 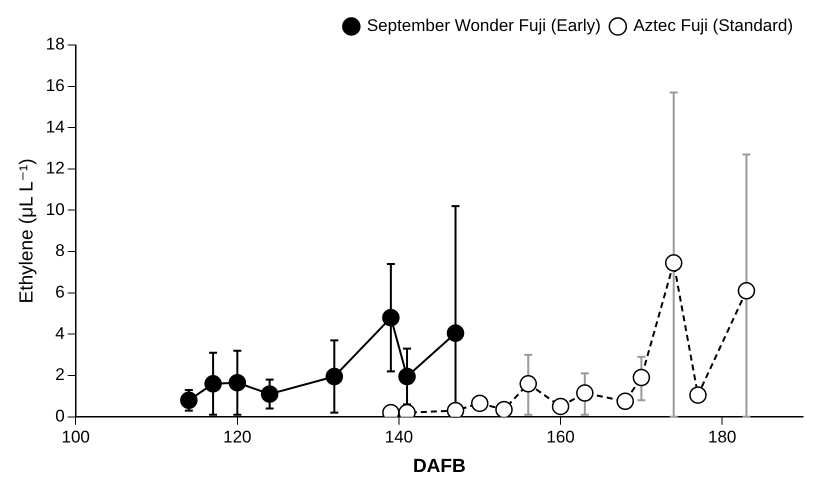 I want to click on y-tick-label: 10, so click(x=55, y=209).